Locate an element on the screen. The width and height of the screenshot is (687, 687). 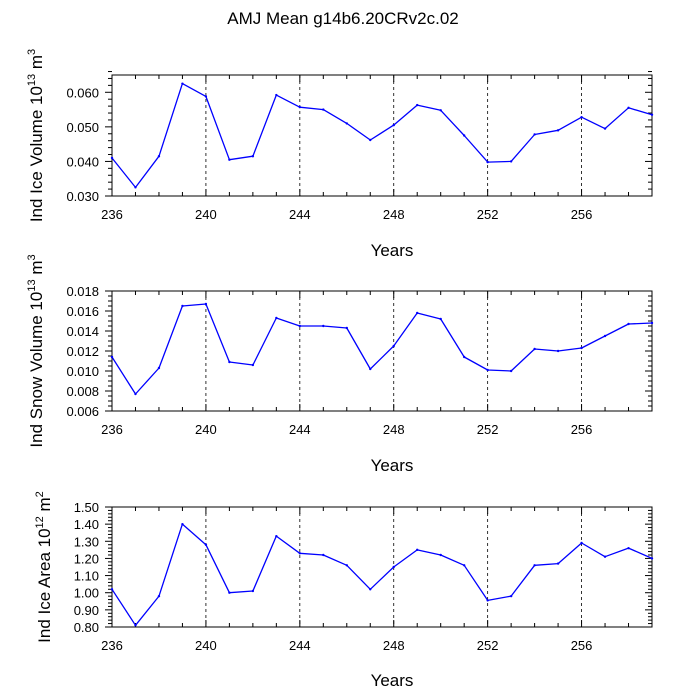
snow-volume-x-axis-label: Years is located at coordinates (392, 465).